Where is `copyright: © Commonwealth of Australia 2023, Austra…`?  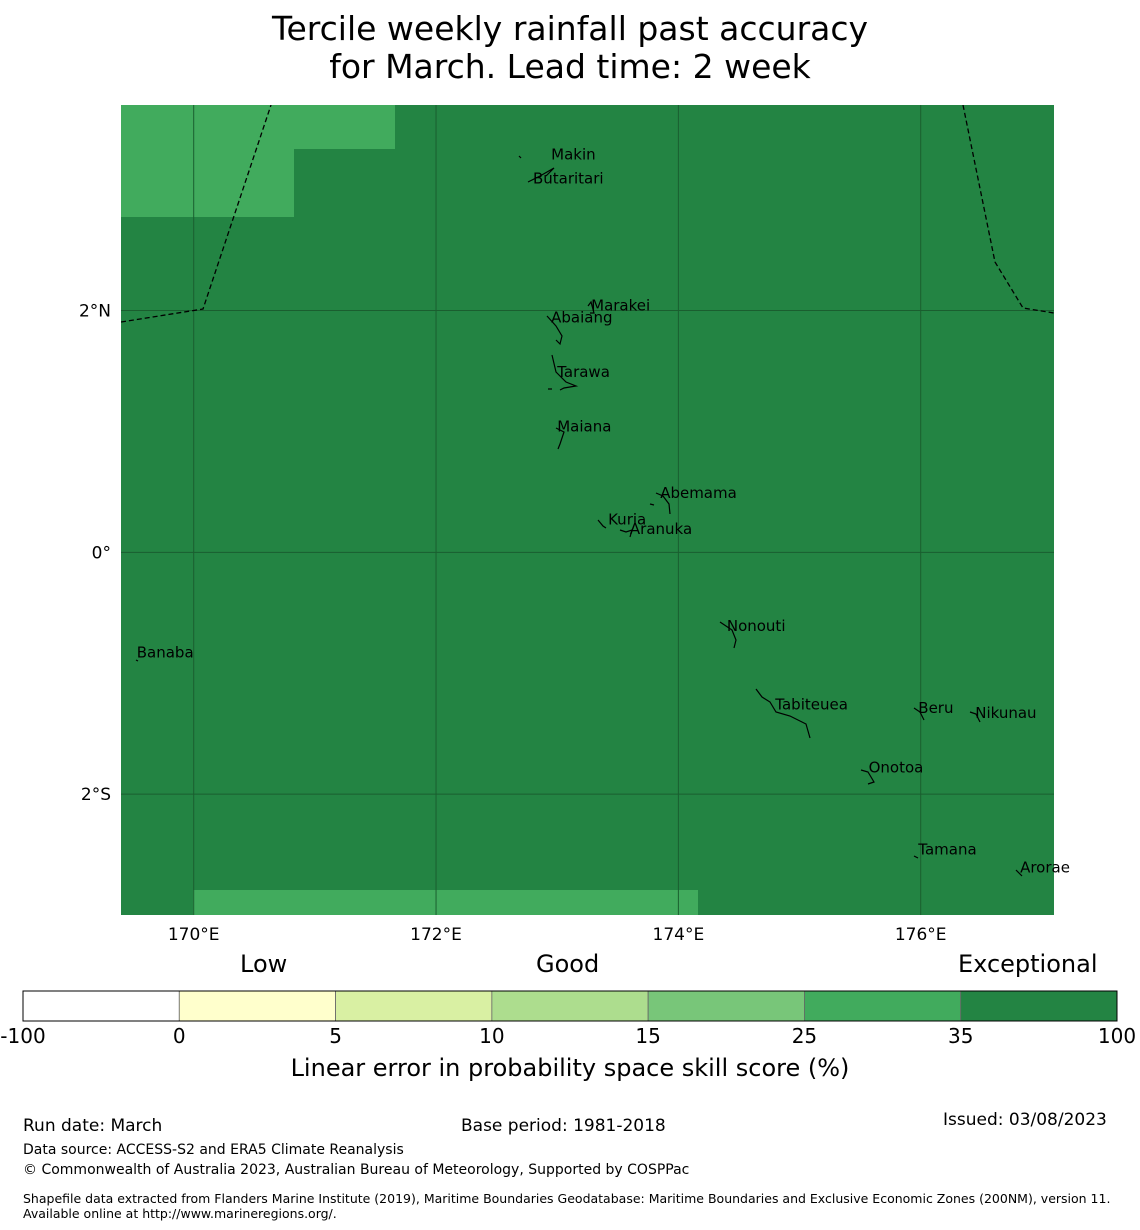 copyright: © Commonwealth of Australia 2023, Austra… is located at coordinates (356, 1170).